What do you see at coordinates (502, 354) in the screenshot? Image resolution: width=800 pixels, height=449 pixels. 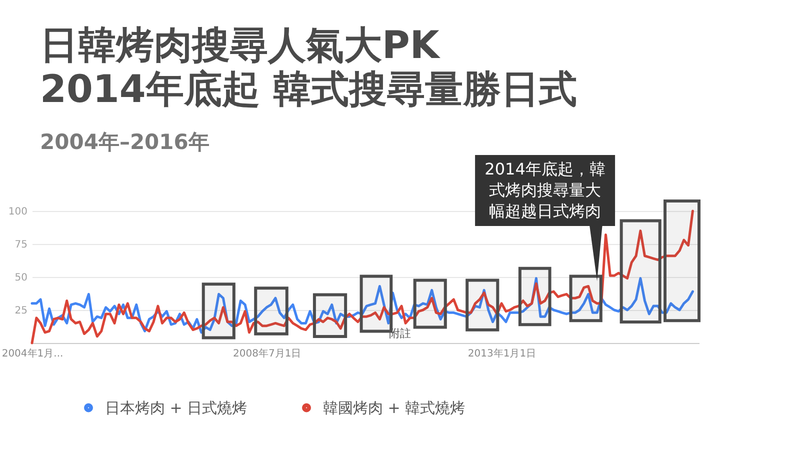 I see `x-tick-label: 2013年1月1日` at bounding box center [502, 354].